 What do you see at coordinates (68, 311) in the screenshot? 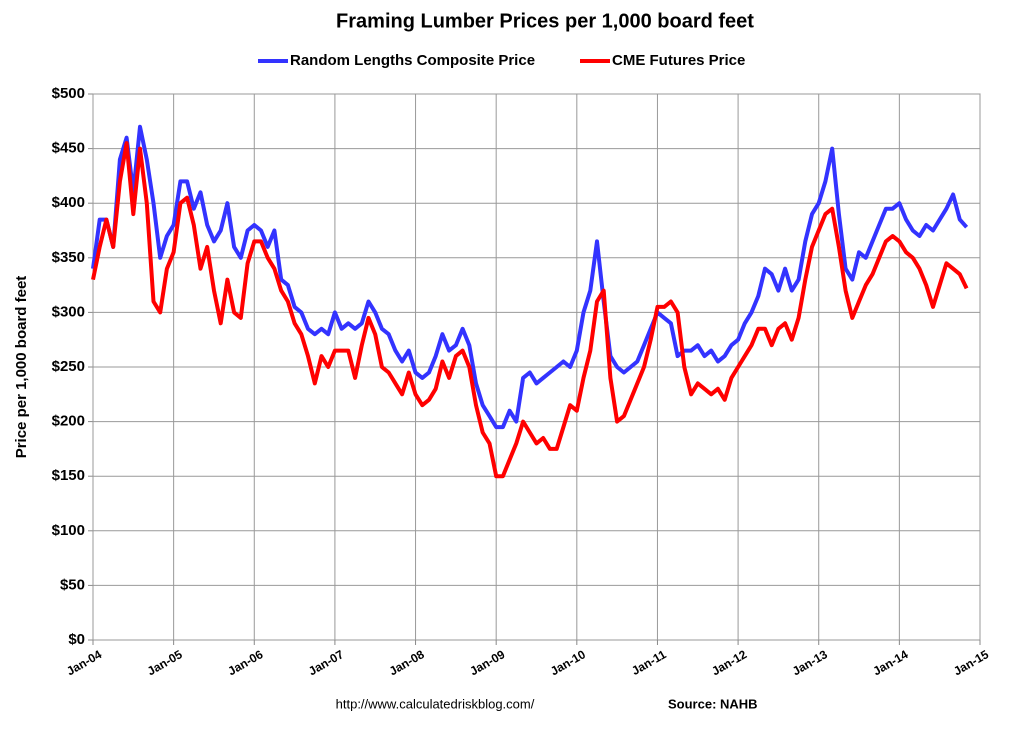
I see `y-tick-label: $300` at bounding box center [68, 311].